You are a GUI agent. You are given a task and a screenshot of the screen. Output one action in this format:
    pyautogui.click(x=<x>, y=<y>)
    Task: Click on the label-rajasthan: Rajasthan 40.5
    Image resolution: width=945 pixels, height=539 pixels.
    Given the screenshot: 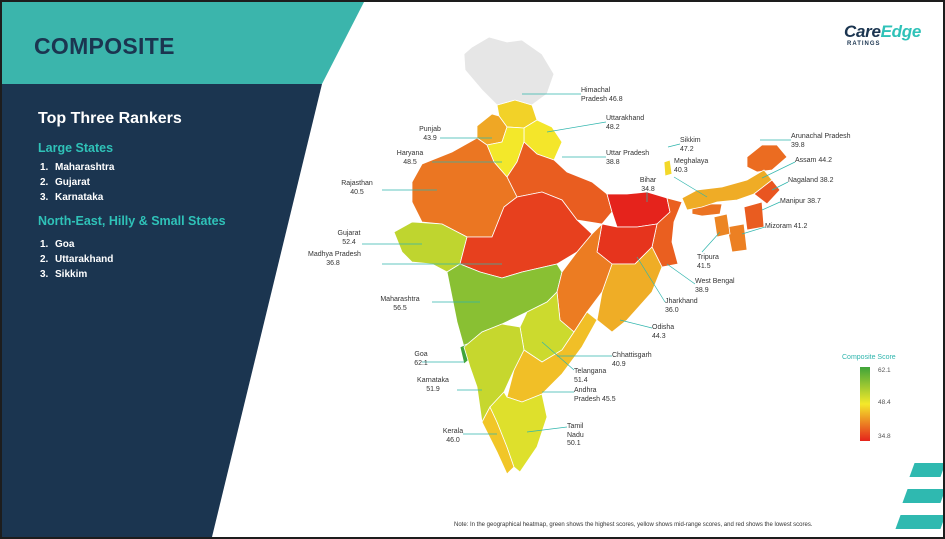 What is the action you would take?
    pyautogui.click(x=357, y=188)
    